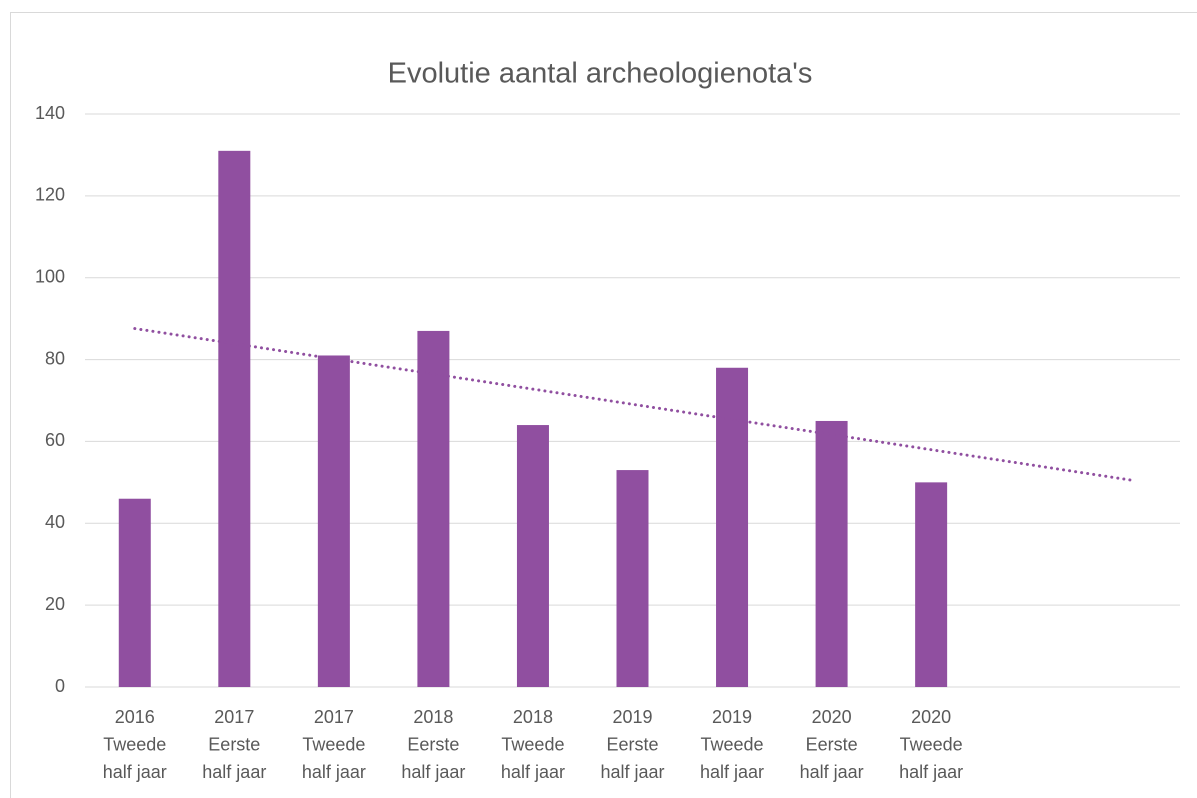  Describe the element at coordinates (600, 74) in the screenshot. I see `chart-title: Evolutie aantal archeologienota's` at that location.